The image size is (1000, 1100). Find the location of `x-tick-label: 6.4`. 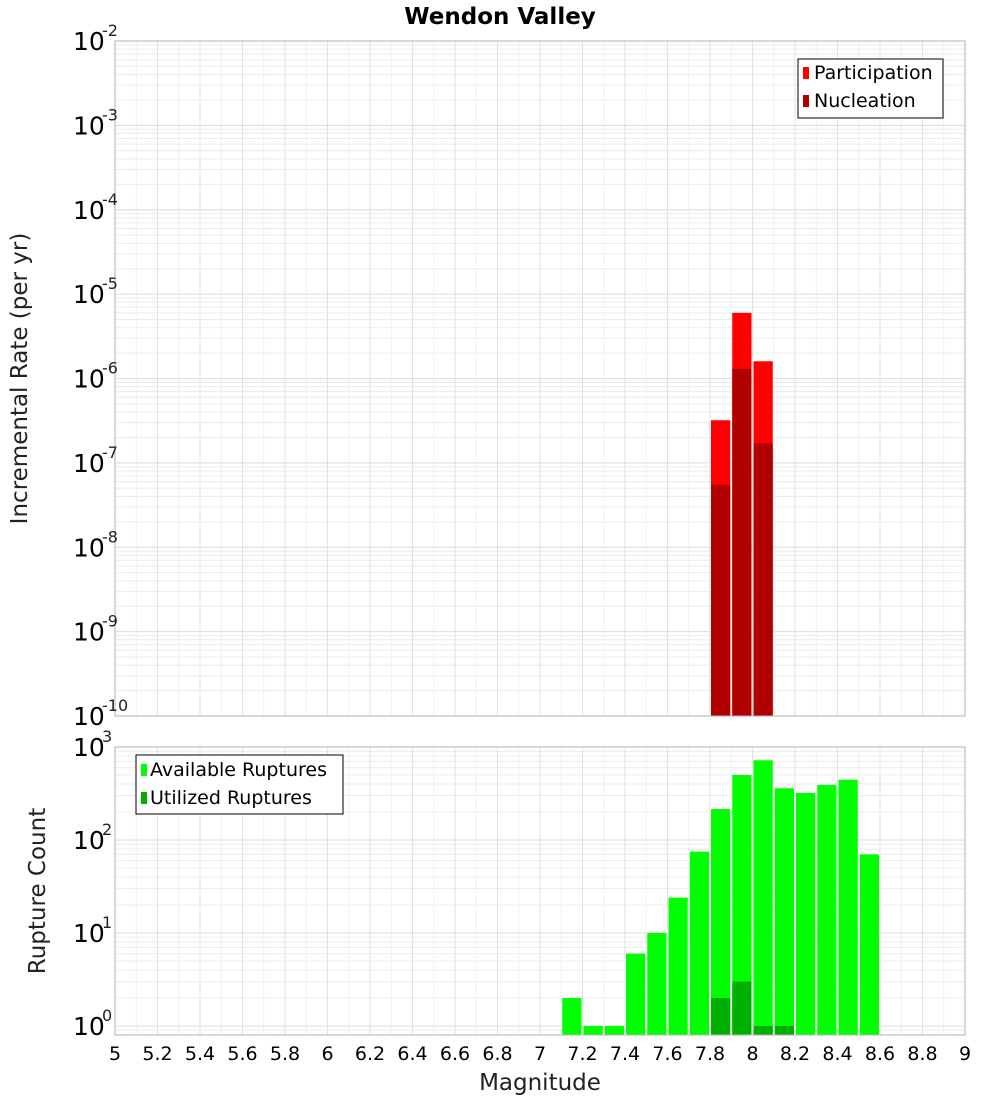

x-tick-label: 6.4 is located at coordinates (412, 1054).